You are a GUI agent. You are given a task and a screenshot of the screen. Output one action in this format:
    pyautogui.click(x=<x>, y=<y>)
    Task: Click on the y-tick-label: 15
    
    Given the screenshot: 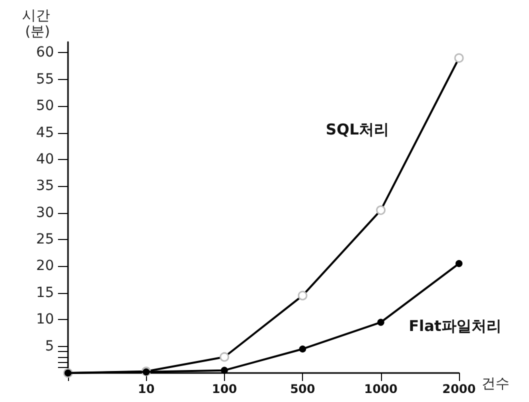 What is the action you would take?
    pyautogui.click(x=45, y=292)
    